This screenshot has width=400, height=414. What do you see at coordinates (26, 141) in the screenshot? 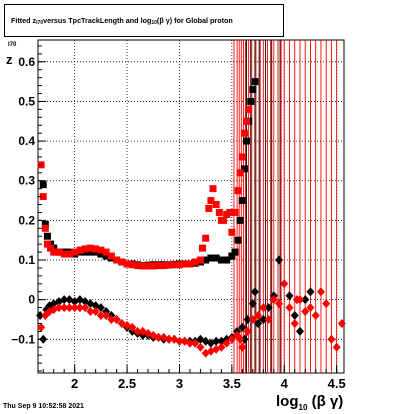
I see `y-tick-label: 0.4` at bounding box center [26, 141].